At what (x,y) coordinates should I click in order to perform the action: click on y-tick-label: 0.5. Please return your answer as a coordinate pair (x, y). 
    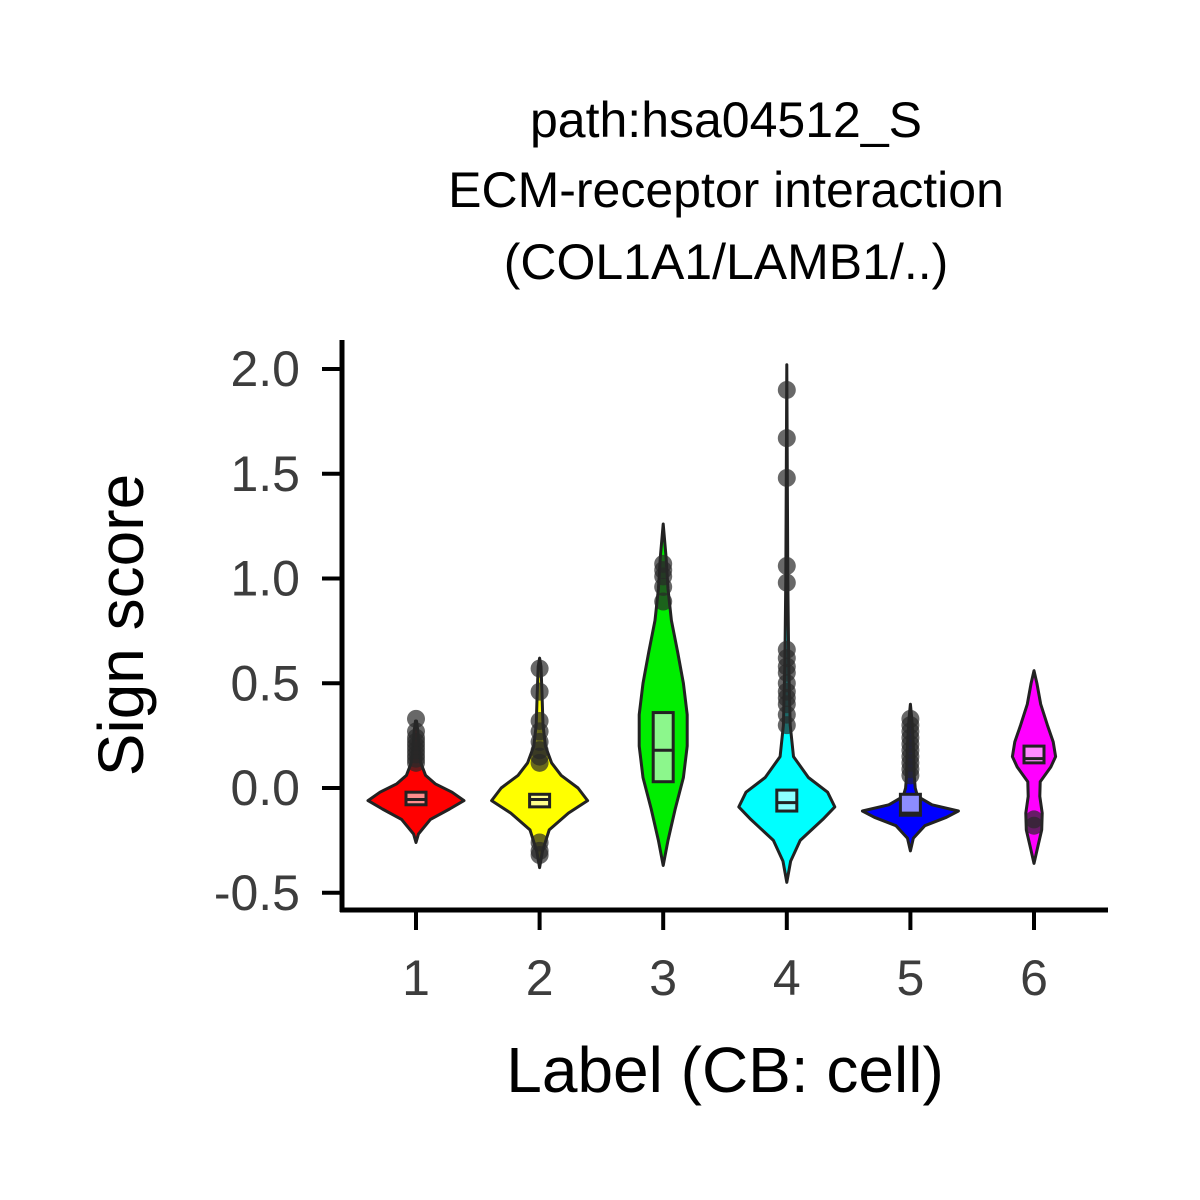
    Looking at the image, I should click on (265, 683).